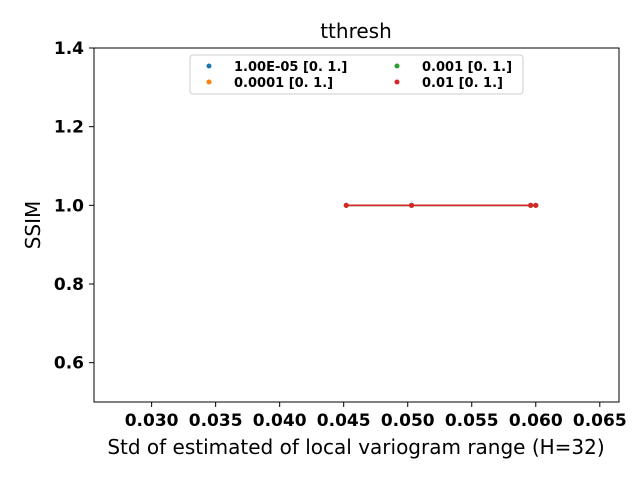 The width and height of the screenshot is (640, 480). What do you see at coordinates (600, 421) in the screenshot?
I see `x-tick-label: 0.065` at bounding box center [600, 421].